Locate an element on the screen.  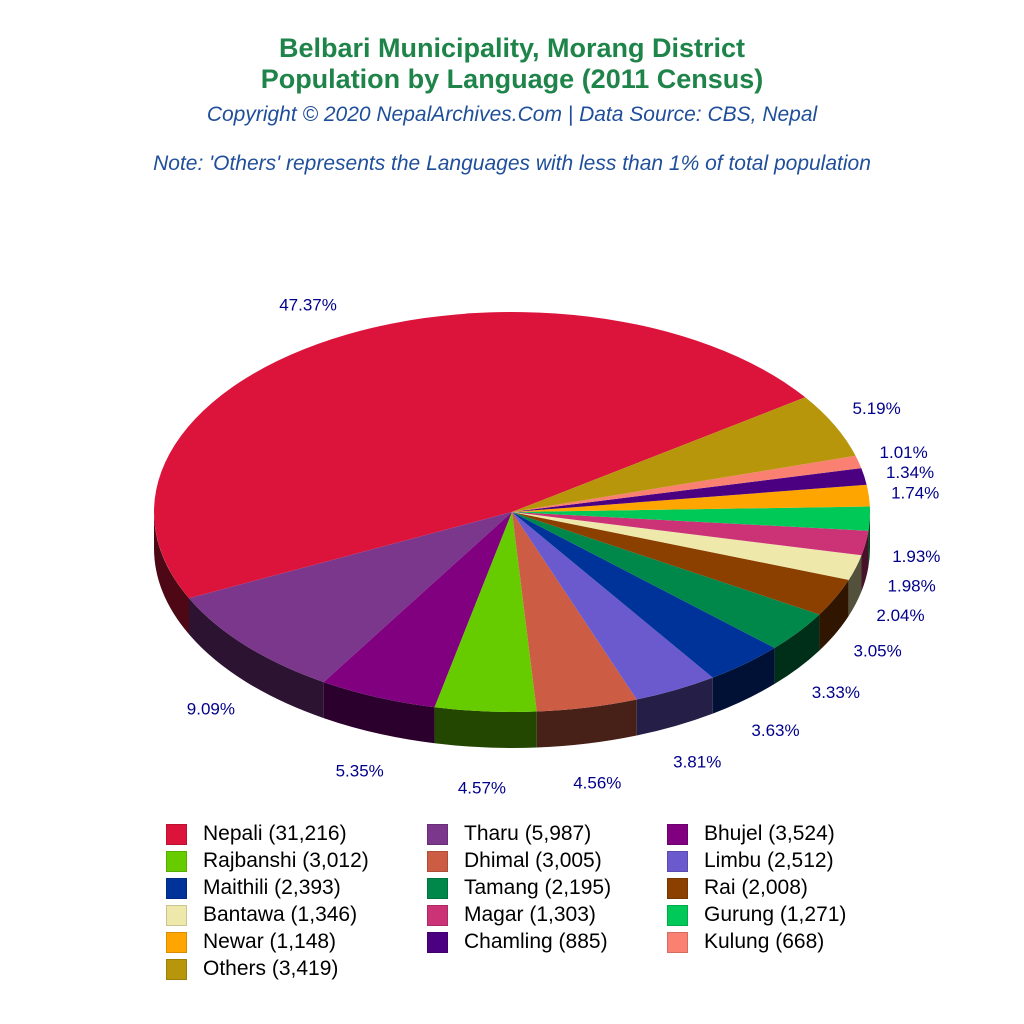
slice-maithili is located at coordinates (643, 595).